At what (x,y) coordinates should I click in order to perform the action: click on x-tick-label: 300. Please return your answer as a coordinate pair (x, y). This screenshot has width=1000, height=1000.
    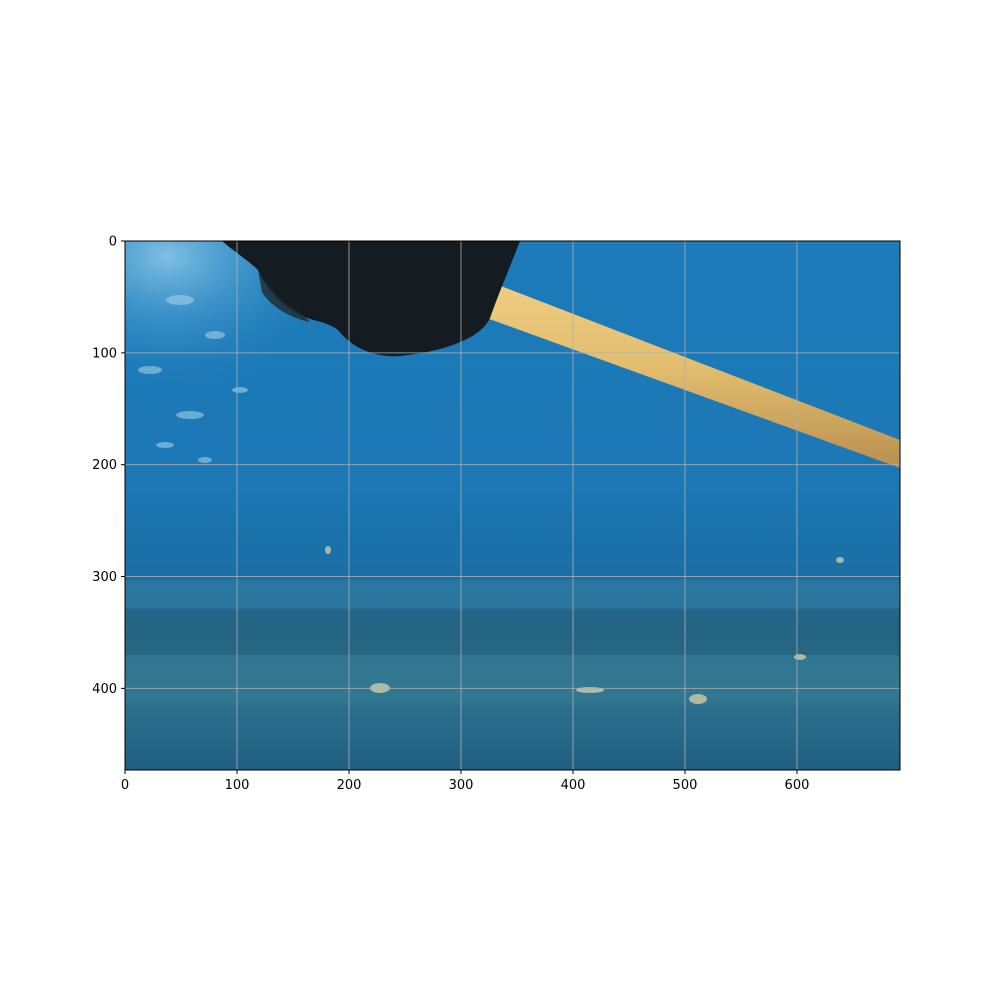
    Looking at the image, I should click on (461, 785).